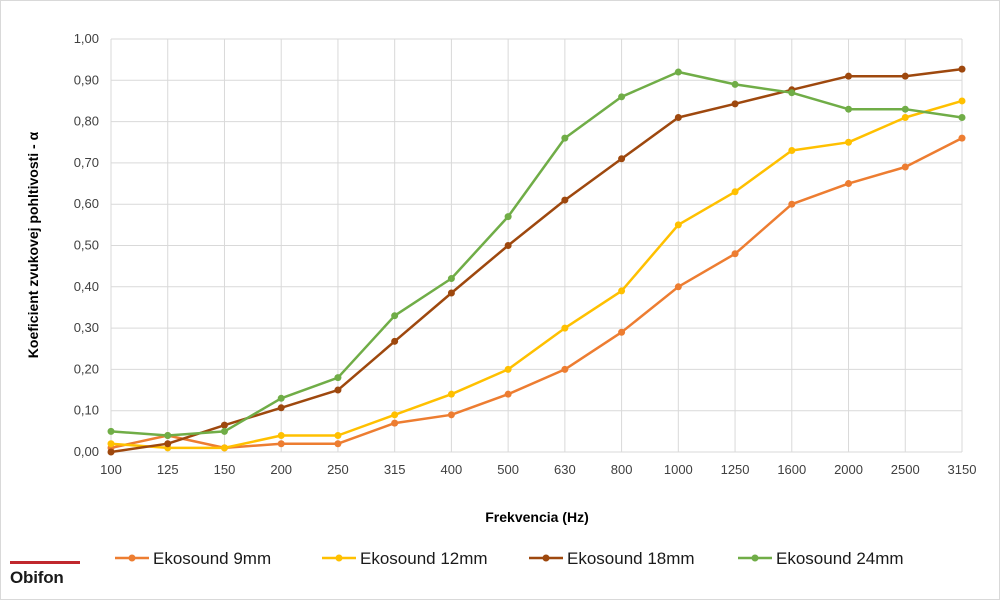  Describe the element at coordinates (86, 327) in the screenshot. I see `y-tick-label: 0,30` at that location.